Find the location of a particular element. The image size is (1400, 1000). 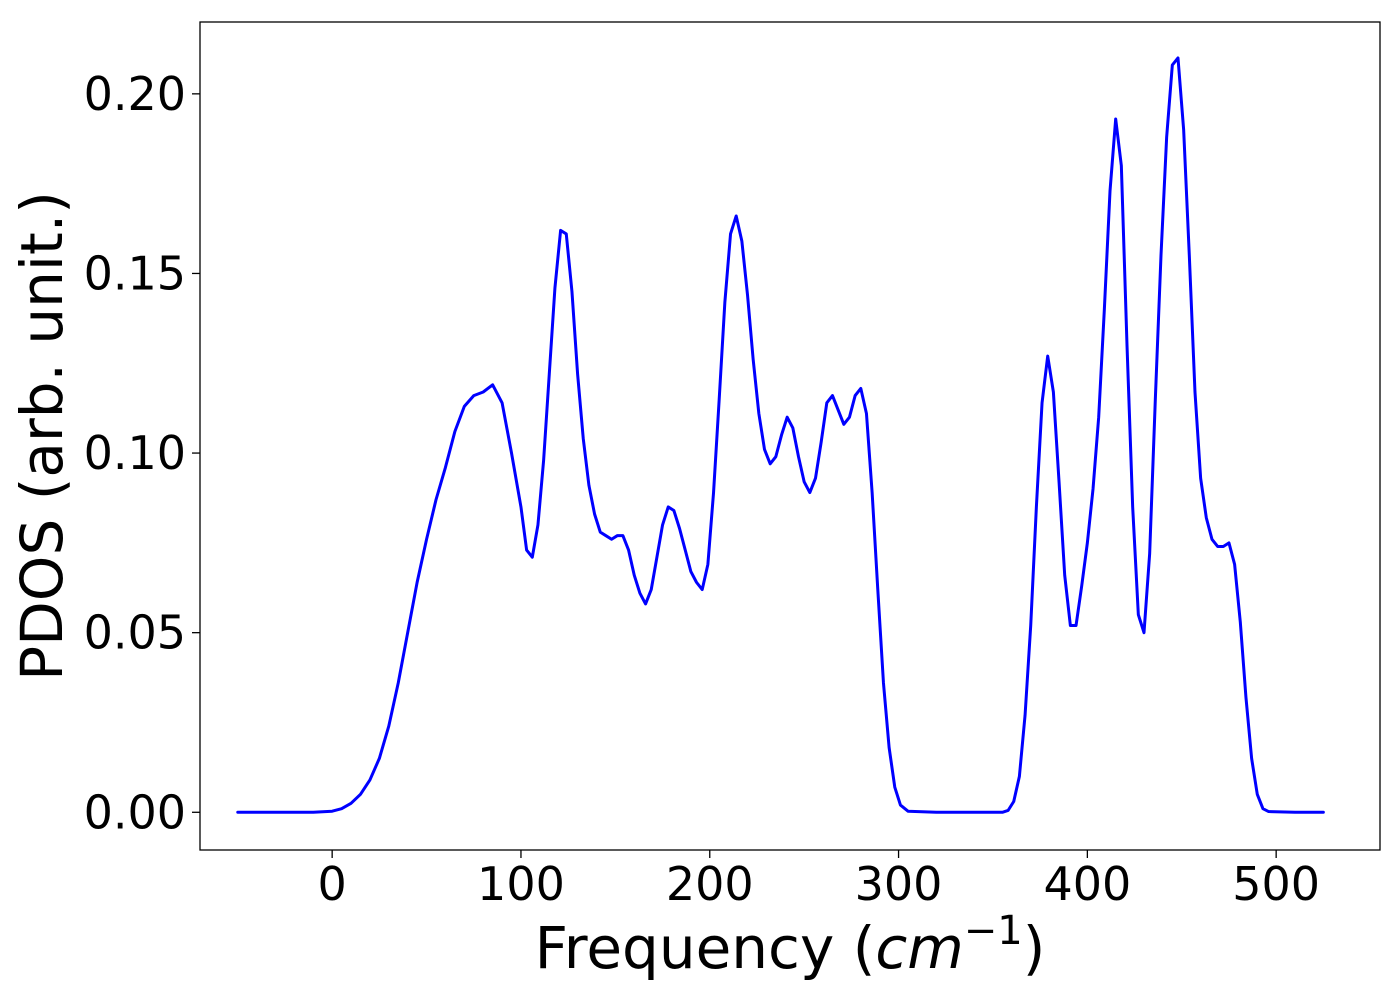

x-axis-label-text: Frequency is located at coordinates (685, 948).